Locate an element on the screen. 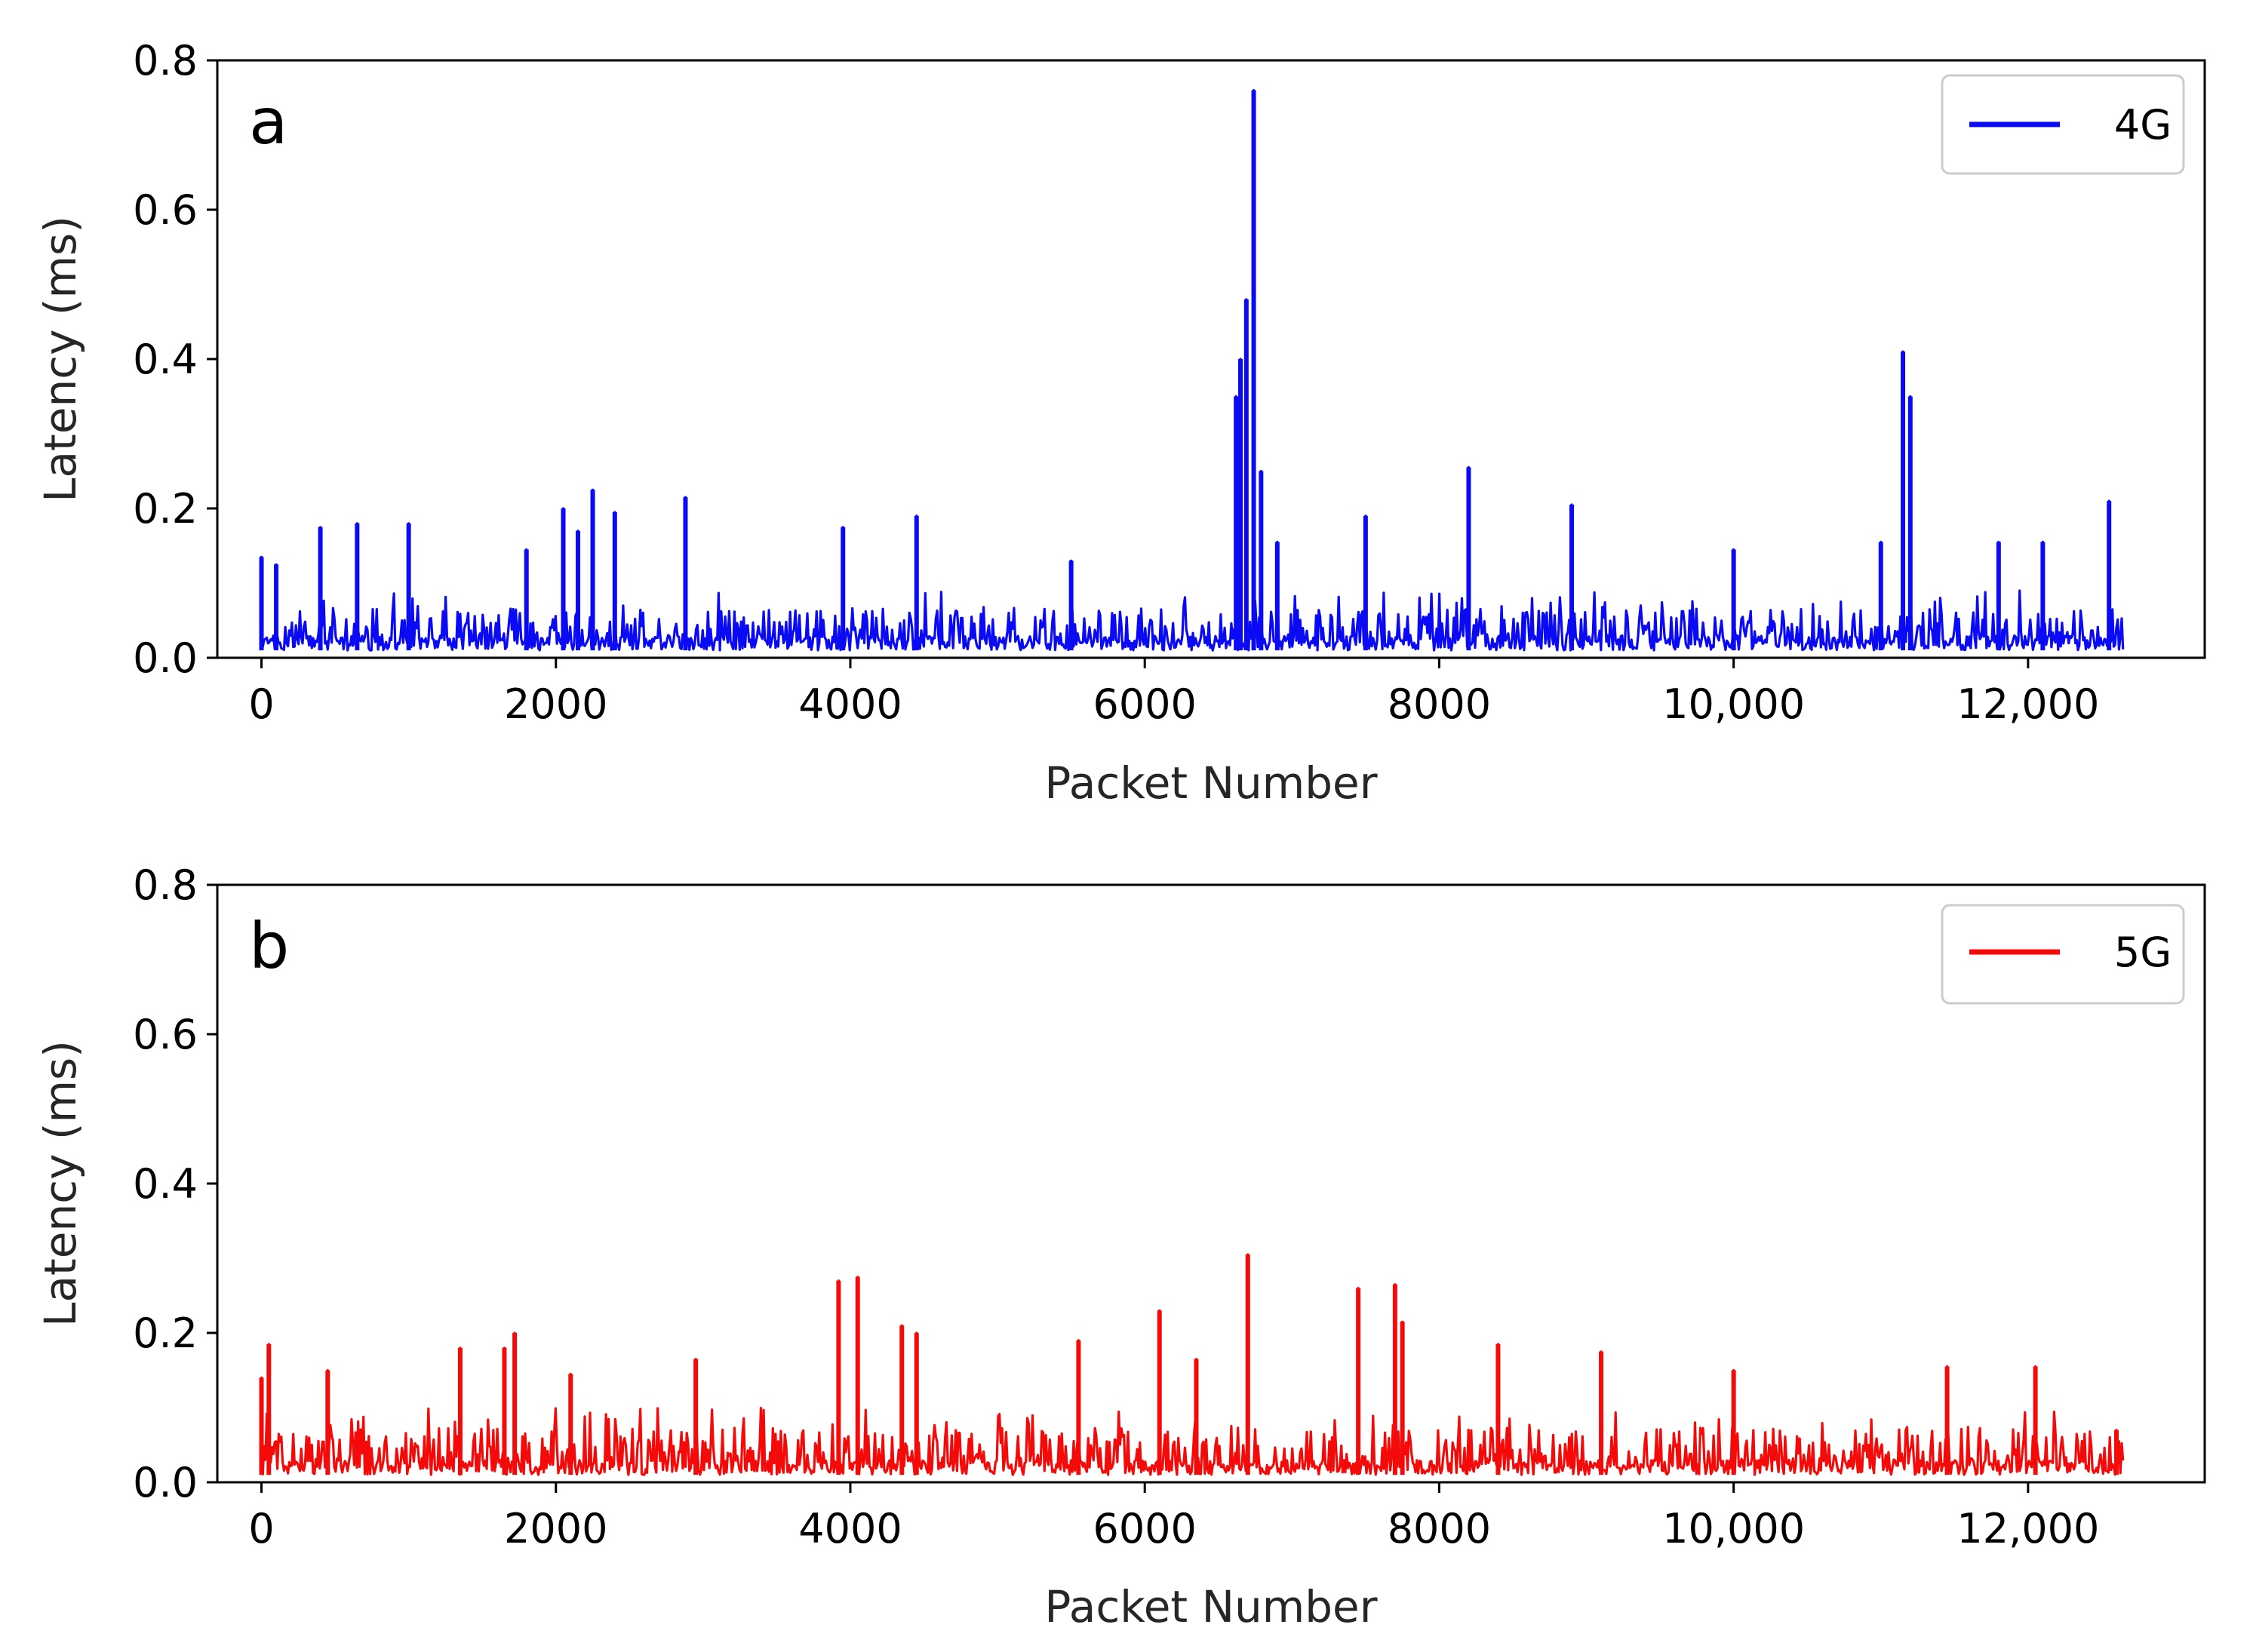  panel-letter: a is located at coordinates (268, 121).